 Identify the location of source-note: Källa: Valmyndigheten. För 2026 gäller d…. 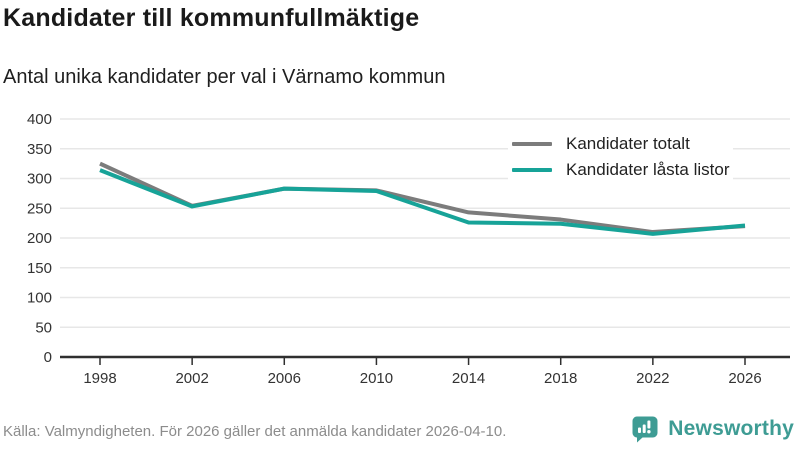
(255, 431).